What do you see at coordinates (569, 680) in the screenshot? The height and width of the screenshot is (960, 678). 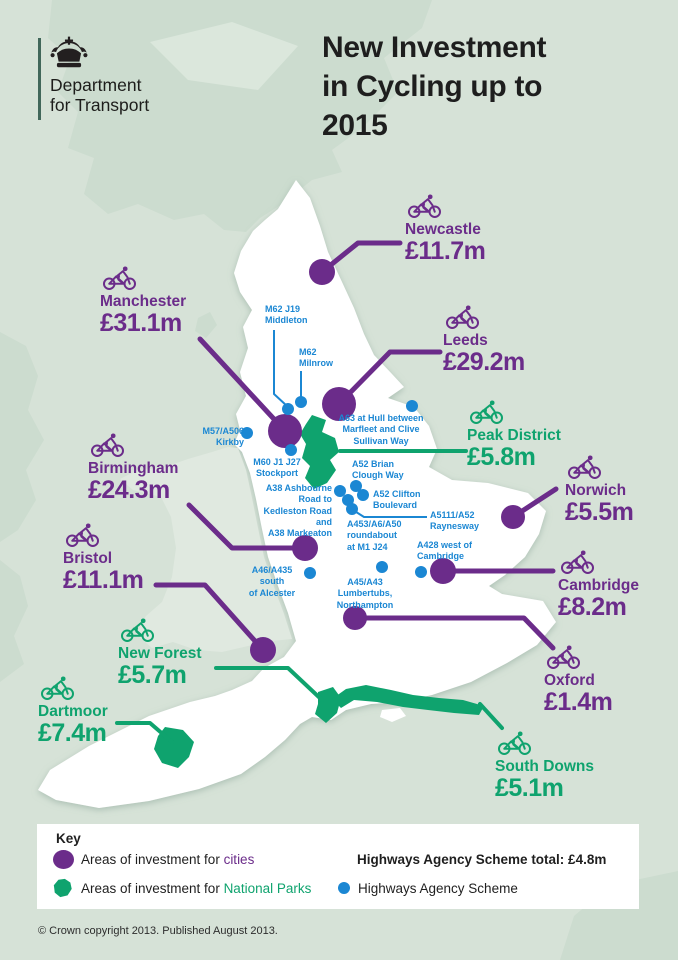 I see `city-name: Oxford` at bounding box center [569, 680].